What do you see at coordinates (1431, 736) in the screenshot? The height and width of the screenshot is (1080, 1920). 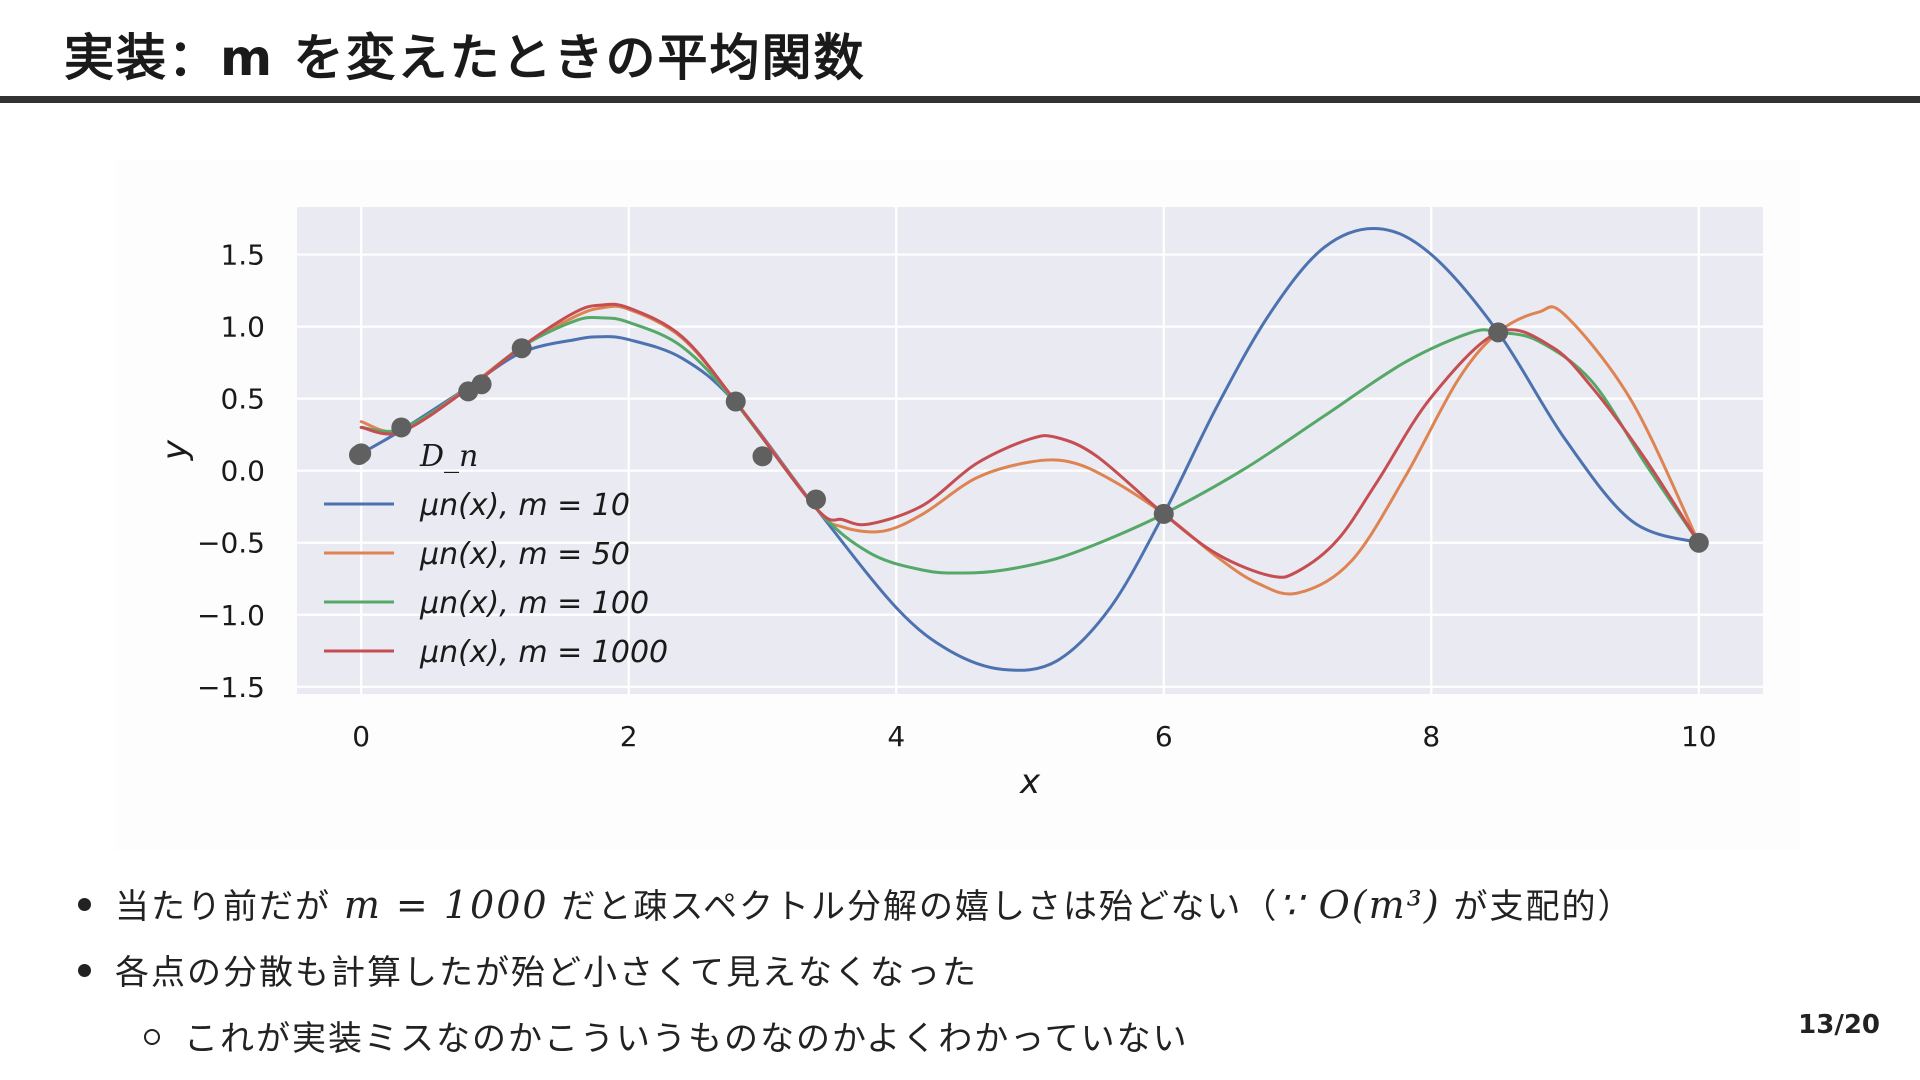 I see `x-tick-label: 8` at bounding box center [1431, 736].